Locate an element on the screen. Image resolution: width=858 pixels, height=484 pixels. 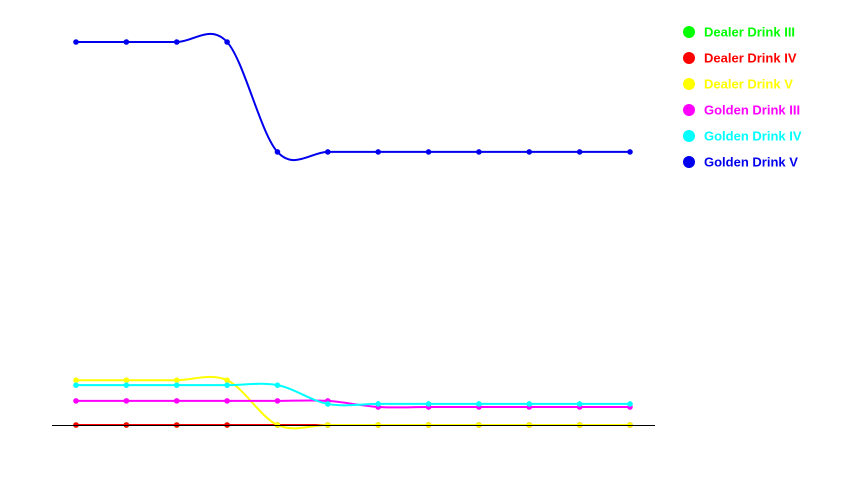
series-line-golden-drink-iii is located at coordinates (353, 404).